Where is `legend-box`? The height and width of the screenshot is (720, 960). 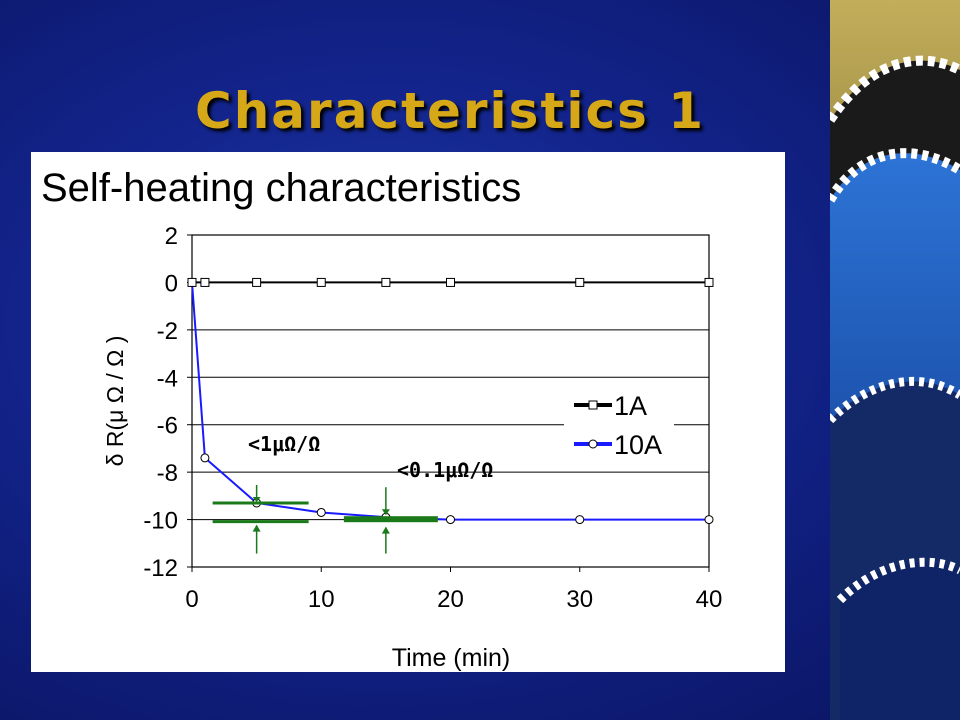 legend-box is located at coordinates (619, 424).